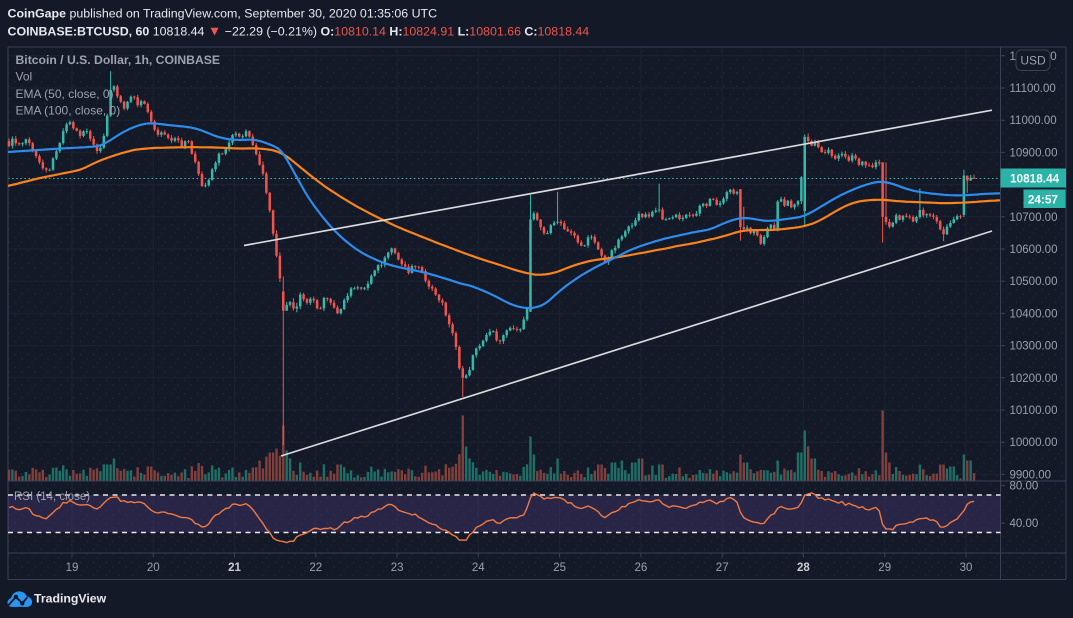 This screenshot has height=618, width=1073. I want to click on svg-text: 28, so click(803, 568).